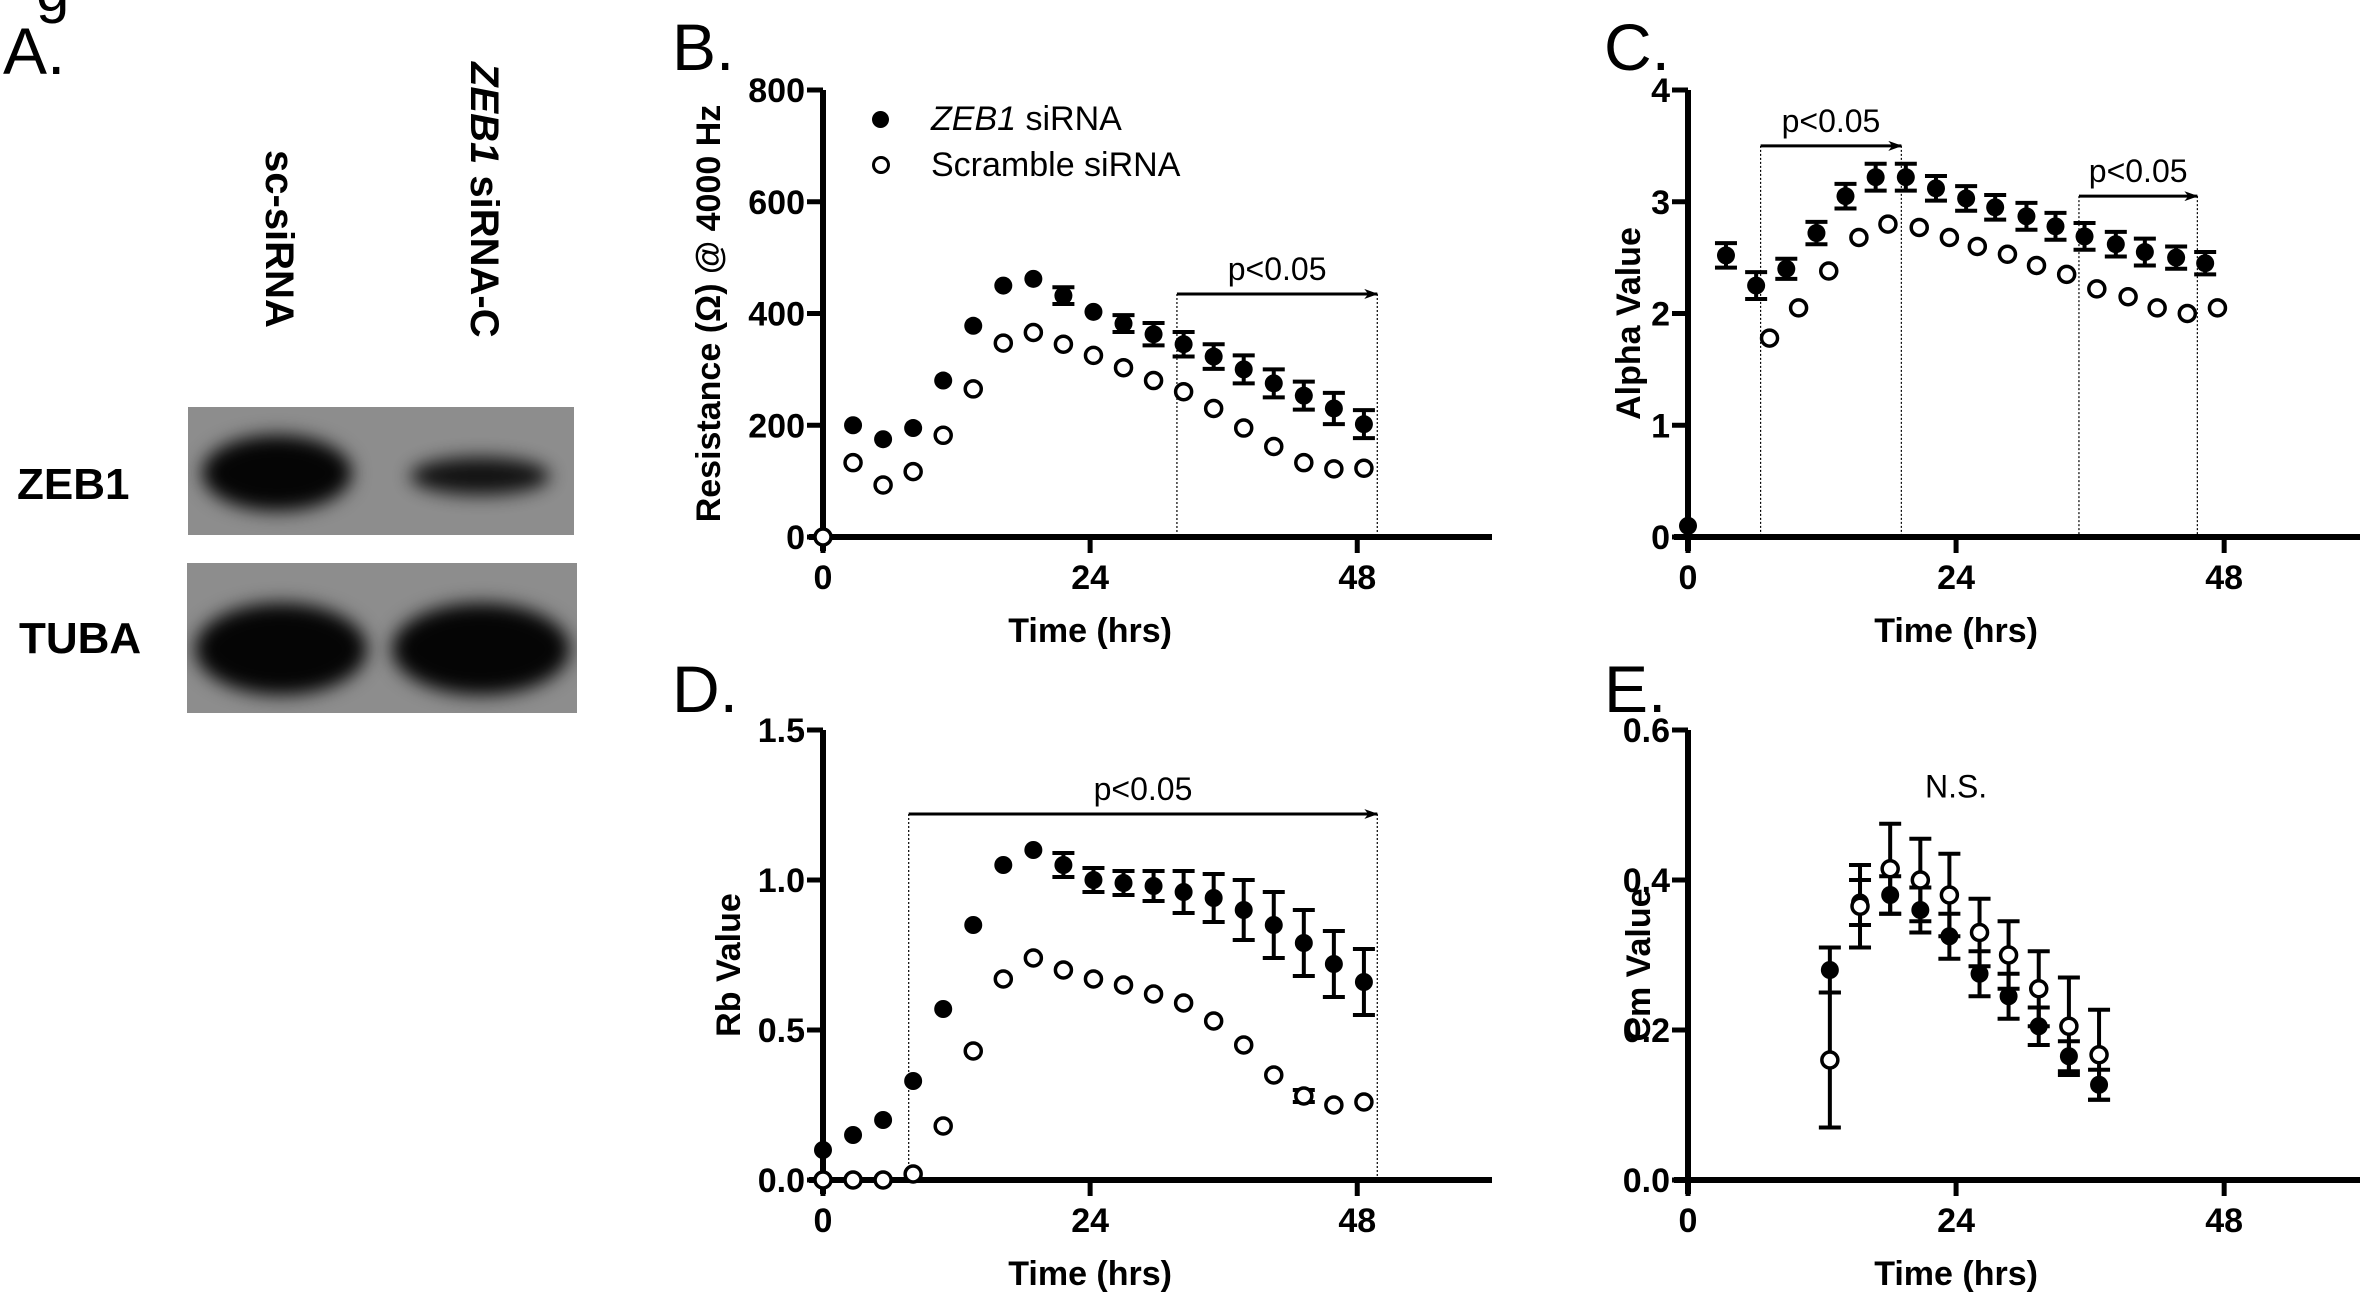 The height and width of the screenshot is (1294, 2363). Describe the element at coordinates (381, 471) in the screenshot. I see `blot-zeb1` at that location.